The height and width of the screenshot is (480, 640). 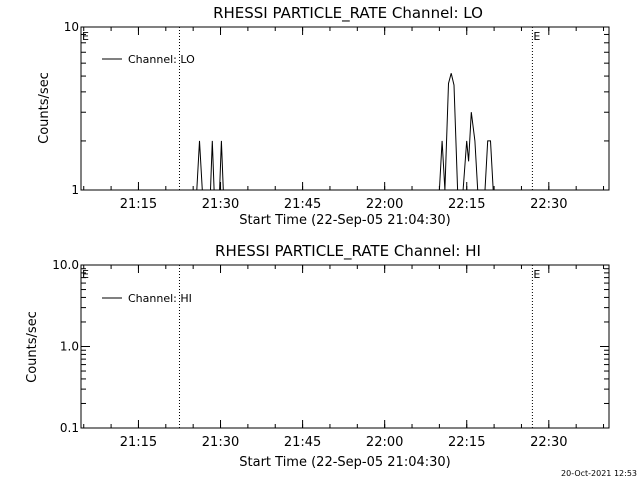 What do you see at coordinates (345, 132) in the screenshot?
I see `panel-lo-series-line` at bounding box center [345, 132].